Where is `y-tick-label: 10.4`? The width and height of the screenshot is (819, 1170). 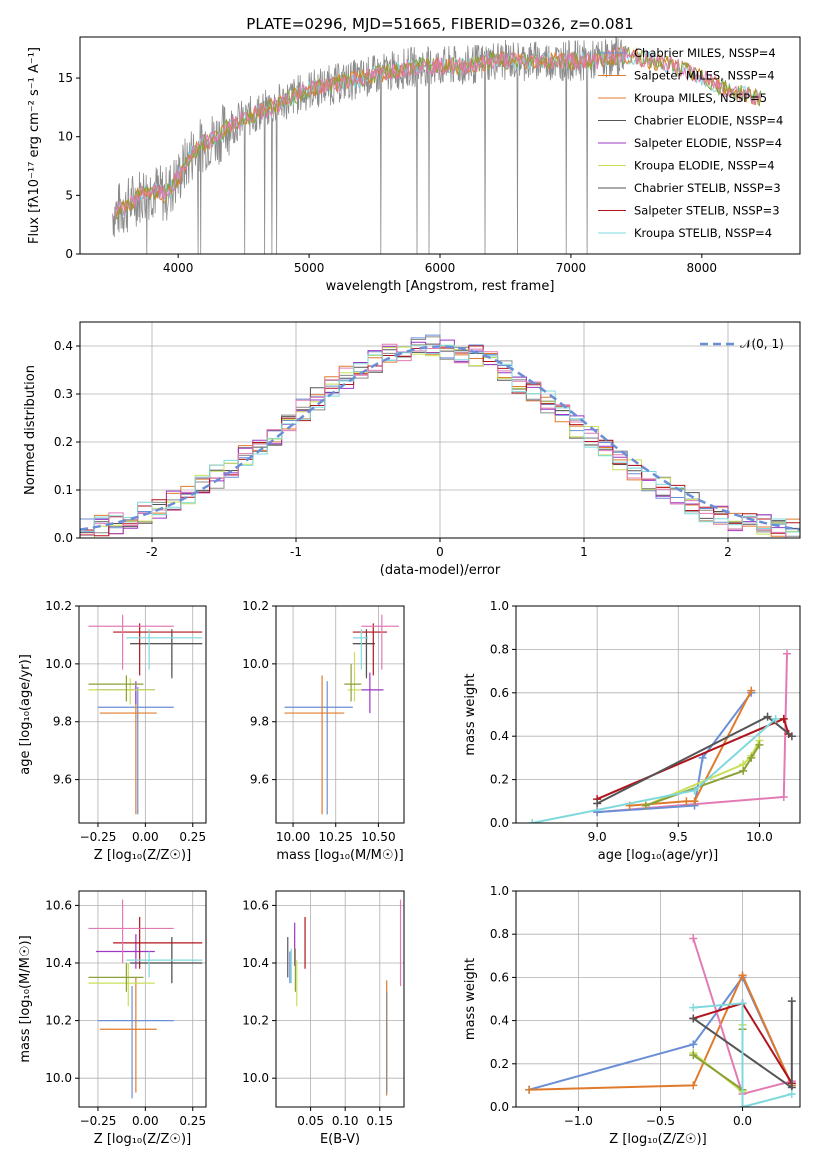 y-tick-label: 10.4 is located at coordinates (58, 963).